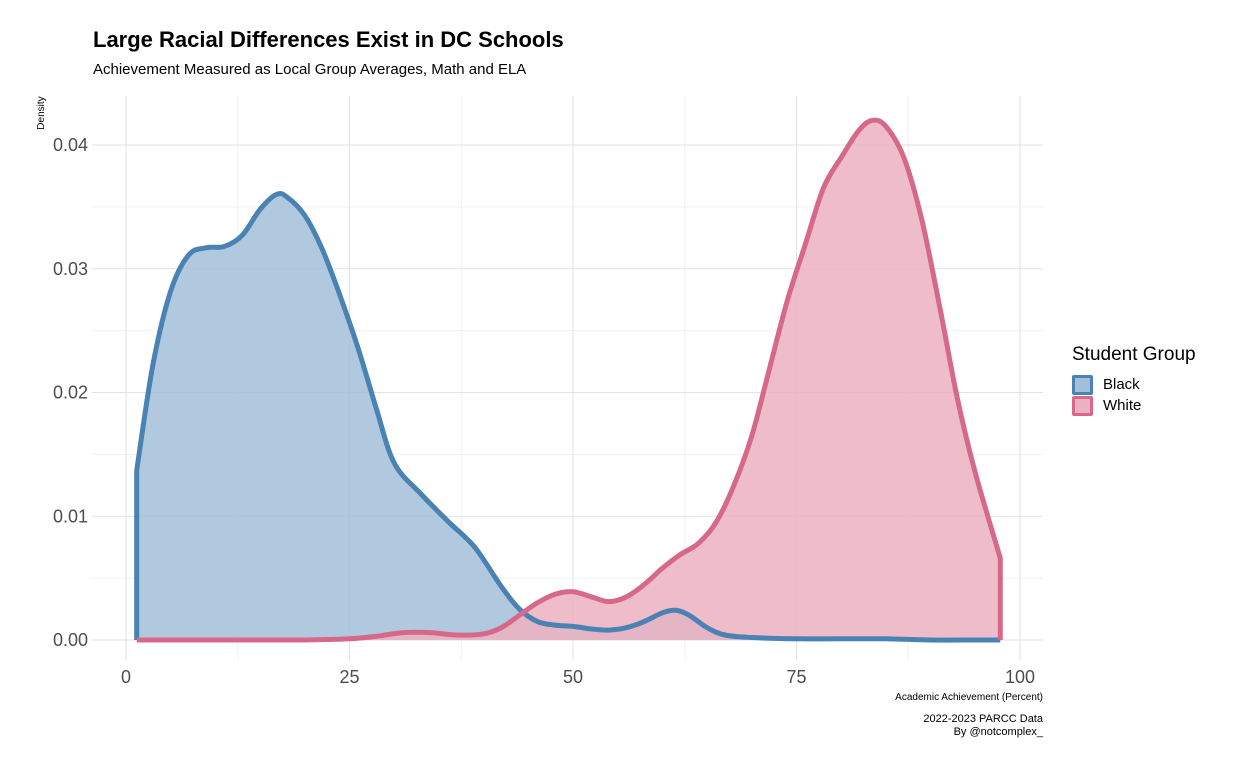  I want to click on x-tick-label: 75, so click(796, 677).